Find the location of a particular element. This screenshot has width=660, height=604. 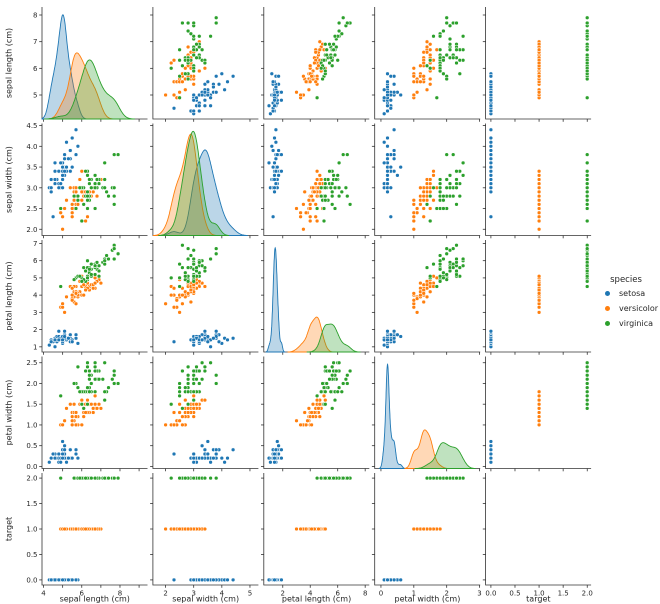

cell-petal_width-vs-petal_length is located at coordinates (315, 414).